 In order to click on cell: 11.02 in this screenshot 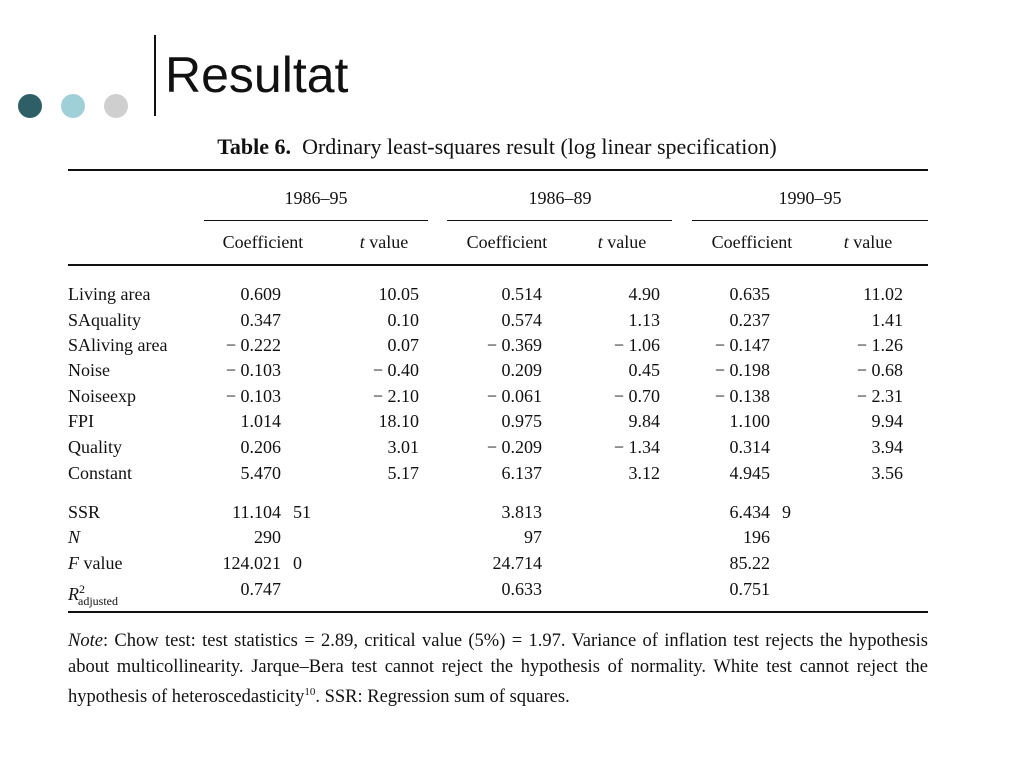, I will do `click(883, 294)`.